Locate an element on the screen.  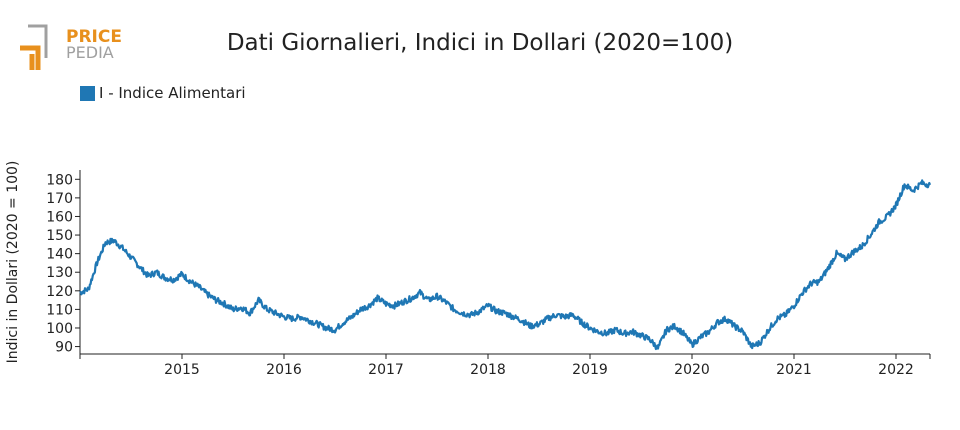
x-tick-label: 2017 is located at coordinates (386, 370).